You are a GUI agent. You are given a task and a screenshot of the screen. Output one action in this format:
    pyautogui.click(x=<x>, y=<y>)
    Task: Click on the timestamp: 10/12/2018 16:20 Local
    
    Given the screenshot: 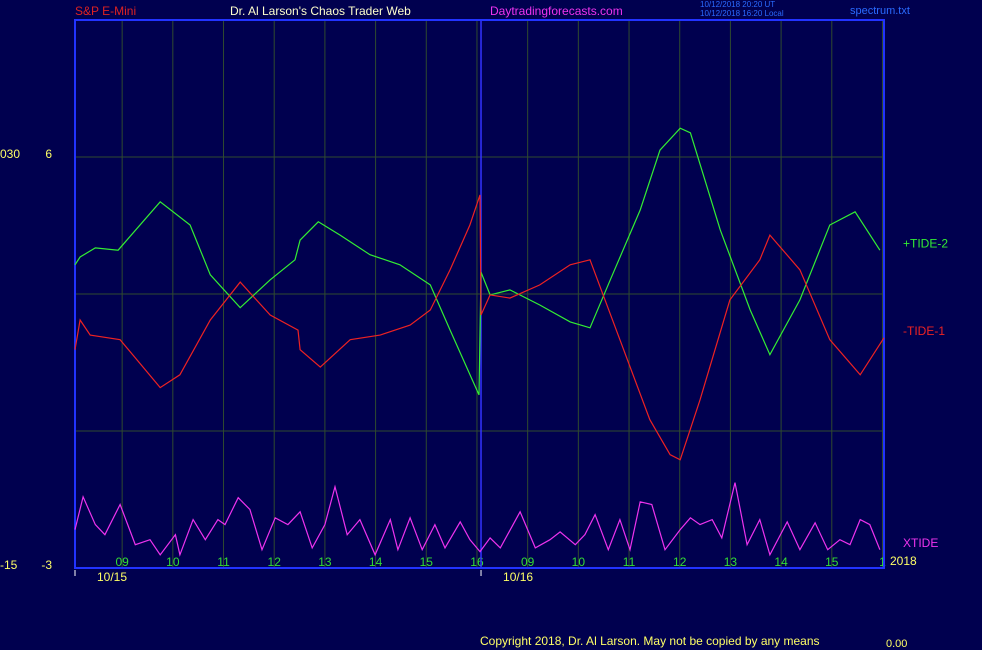 What is the action you would take?
    pyautogui.click(x=742, y=13)
    